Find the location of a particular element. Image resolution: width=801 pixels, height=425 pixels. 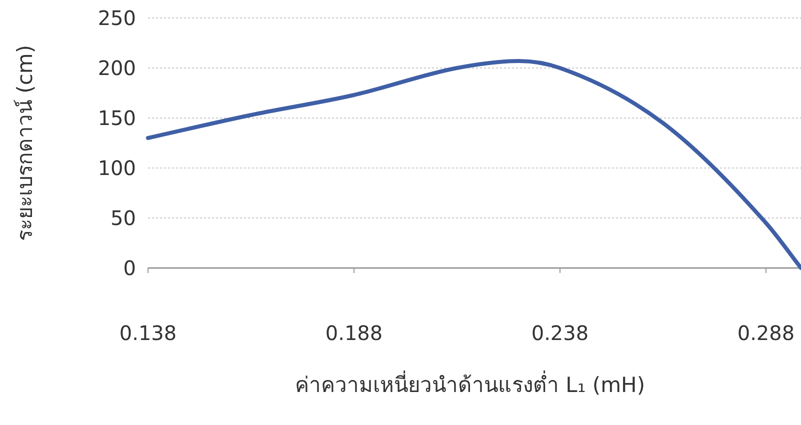

y-tick-label: 100 is located at coordinates (117, 168).